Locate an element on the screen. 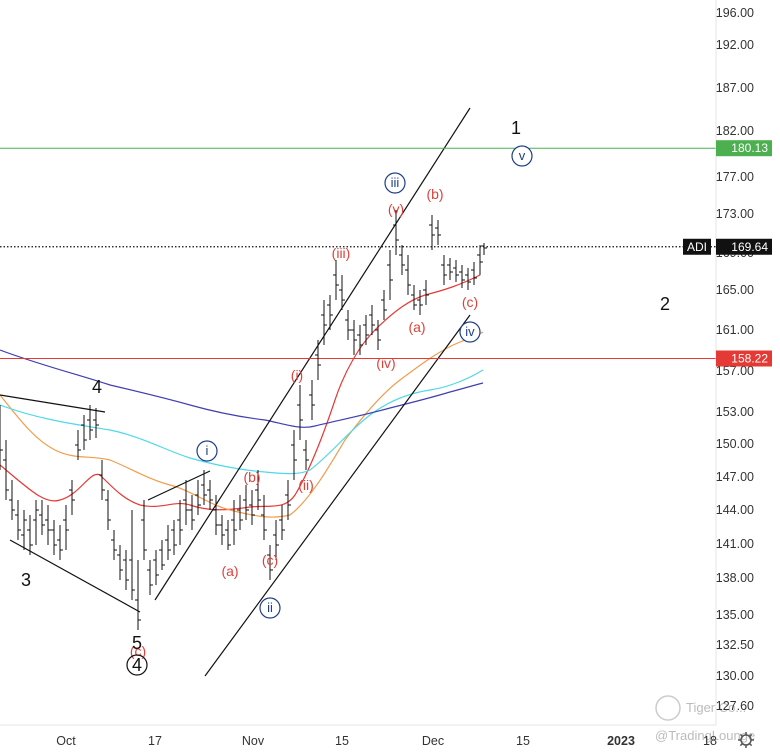 The height and width of the screenshot is (752, 780). wave-label-black: 3 is located at coordinates (26, 580).